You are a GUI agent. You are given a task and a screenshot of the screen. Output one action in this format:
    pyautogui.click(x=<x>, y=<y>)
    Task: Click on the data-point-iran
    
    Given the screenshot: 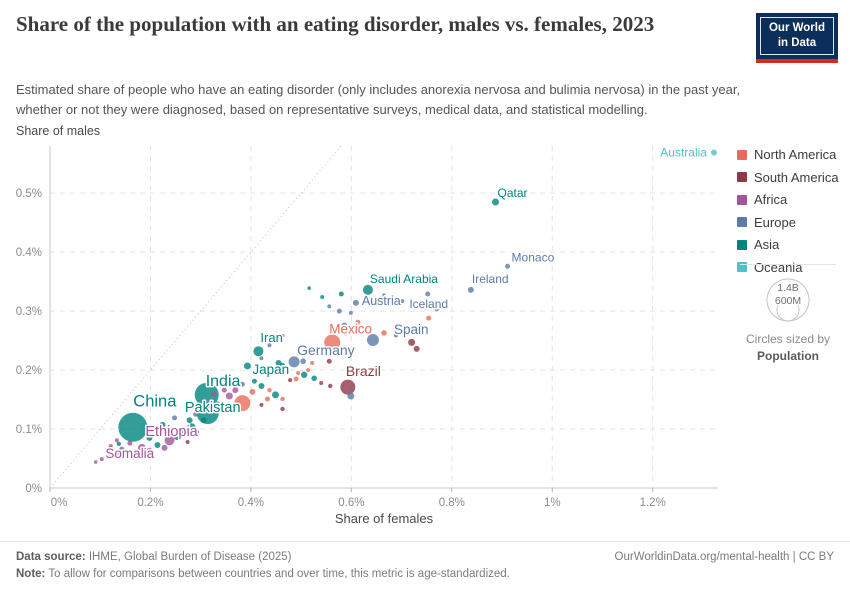 What is the action you would take?
    pyautogui.click(x=258, y=351)
    